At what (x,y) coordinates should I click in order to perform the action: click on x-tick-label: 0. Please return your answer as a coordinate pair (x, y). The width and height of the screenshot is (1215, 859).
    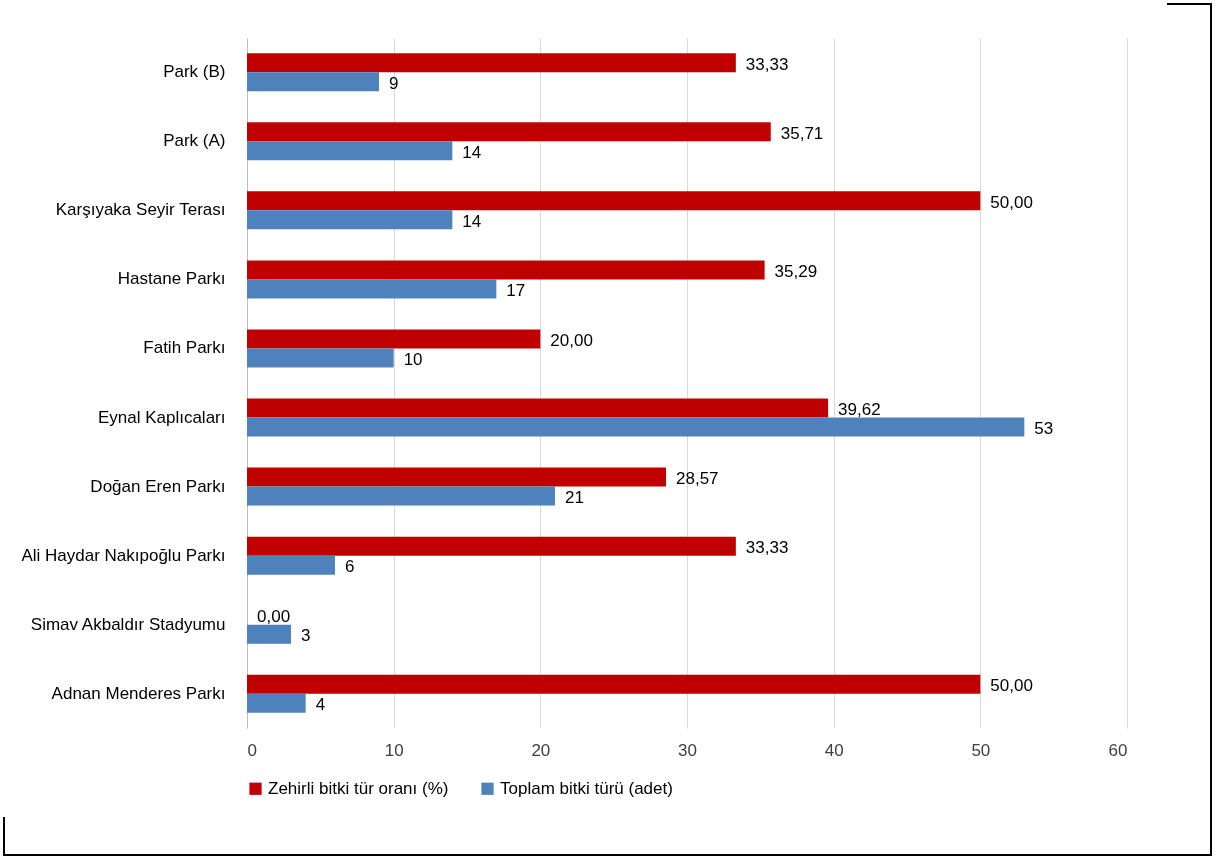
    Looking at the image, I should click on (252, 750).